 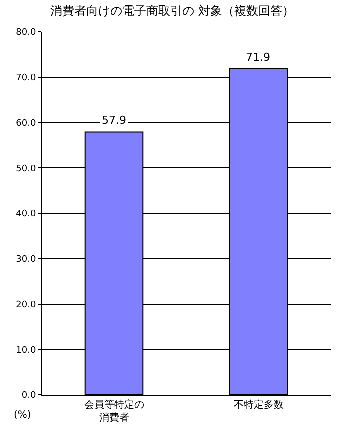 What do you see at coordinates (114, 120) in the screenshot?
I see `data-label: 57.9` at bounding box center [114, 120].